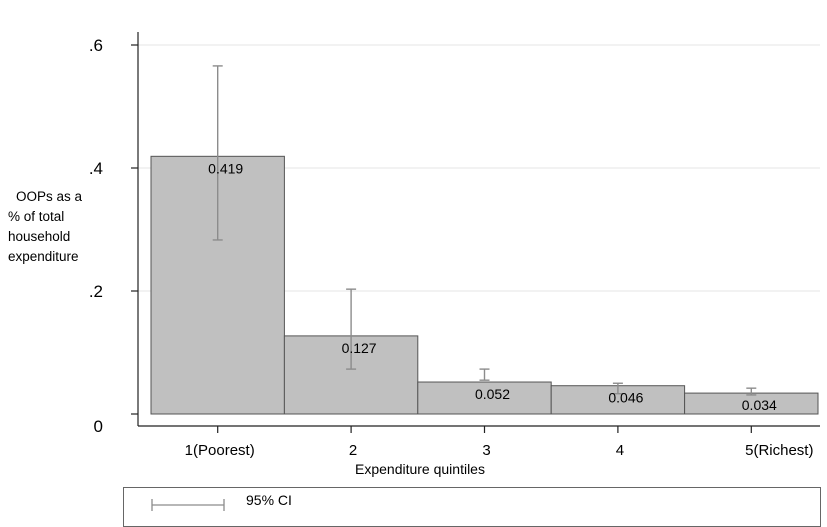  Describe the element at coordinates (759, 405) in the screenshot. I see `value-label: 0.034` at that location.